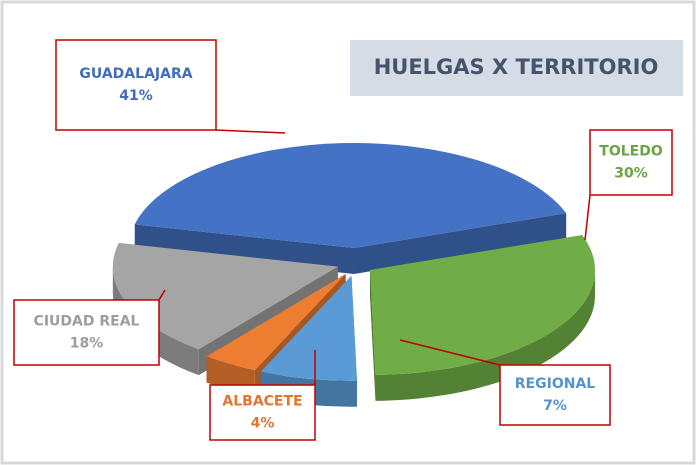  I want to click on slice-label: ALBACETE, so click(262, 402).